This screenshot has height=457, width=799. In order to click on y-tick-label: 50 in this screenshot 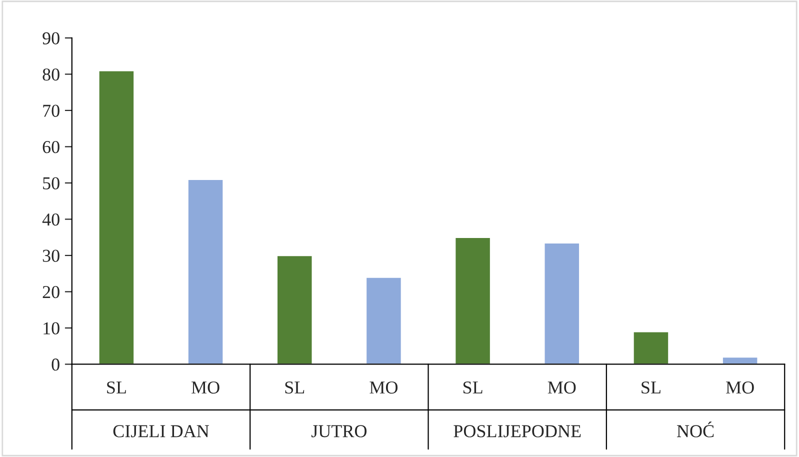, I will do `click(51, 183)`.